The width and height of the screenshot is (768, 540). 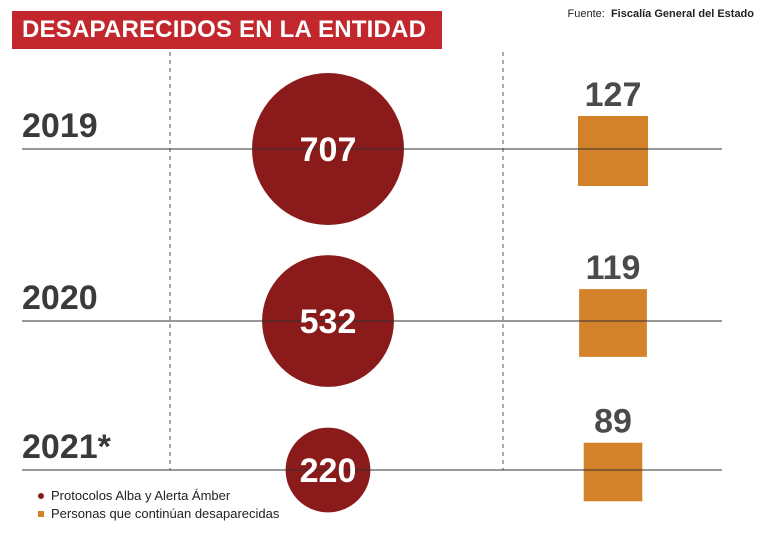 I want to click on circle-value-label-2: 220, so click(x=328, y=471).